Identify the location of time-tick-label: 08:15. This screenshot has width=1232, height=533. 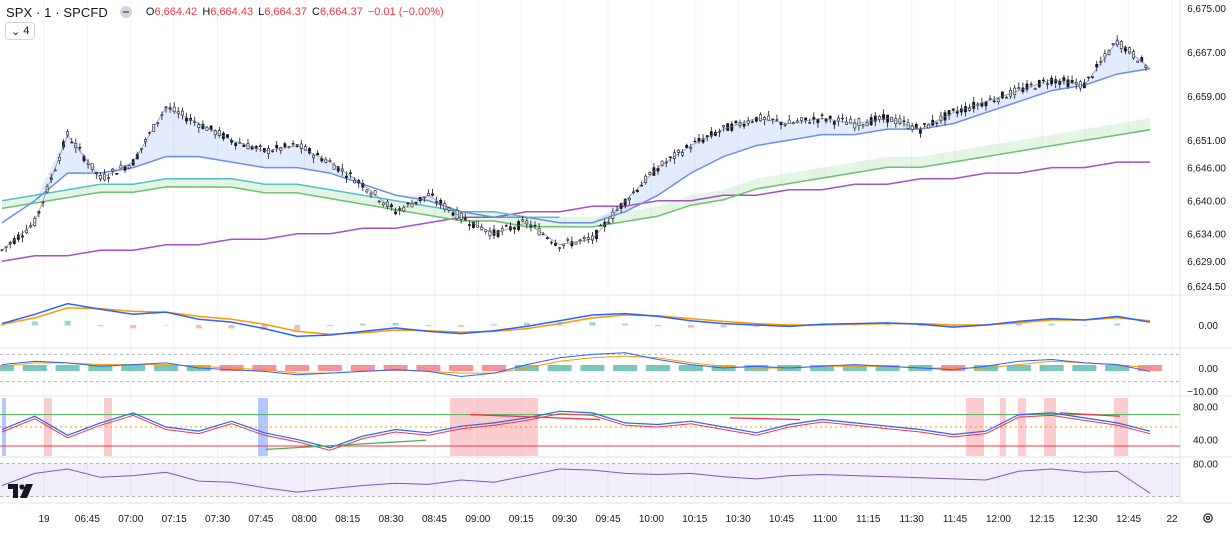
(347, 519).